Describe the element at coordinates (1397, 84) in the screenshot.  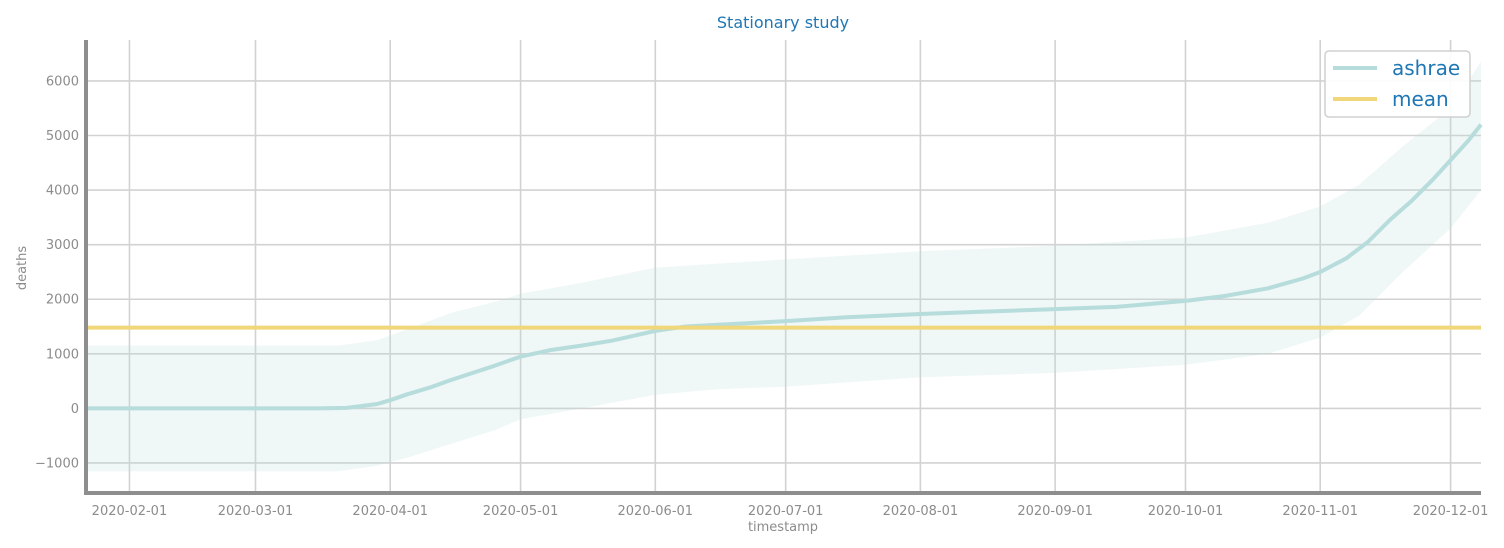
I see `legend: ashrae mean` at that location.